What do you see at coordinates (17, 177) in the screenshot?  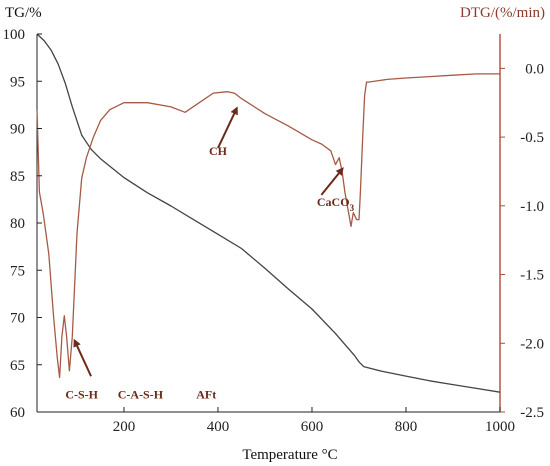 I see `y-left-tick-label: 85` at bounding box center [17, 177].